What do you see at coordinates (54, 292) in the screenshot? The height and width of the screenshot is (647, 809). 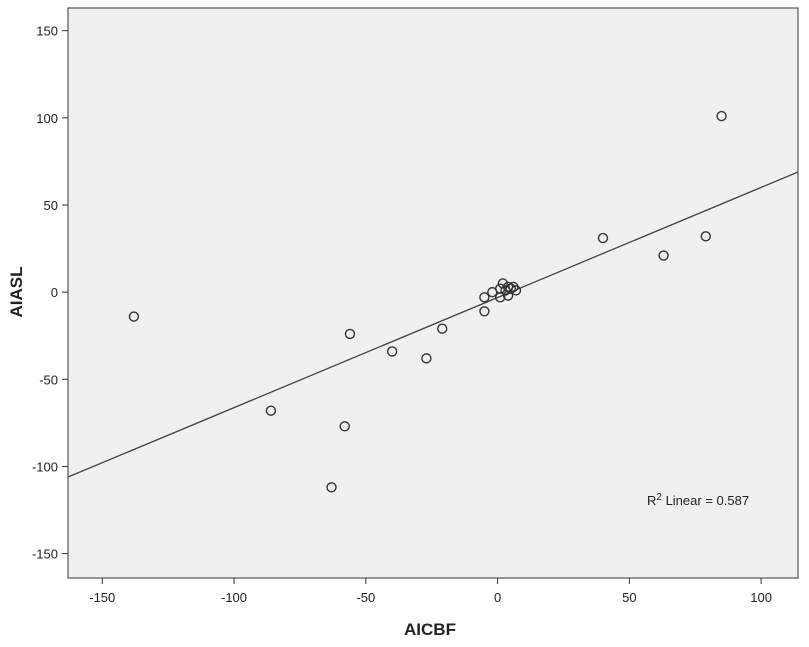 I see `y-tick-label: 0` at bounding box center [54, 292].